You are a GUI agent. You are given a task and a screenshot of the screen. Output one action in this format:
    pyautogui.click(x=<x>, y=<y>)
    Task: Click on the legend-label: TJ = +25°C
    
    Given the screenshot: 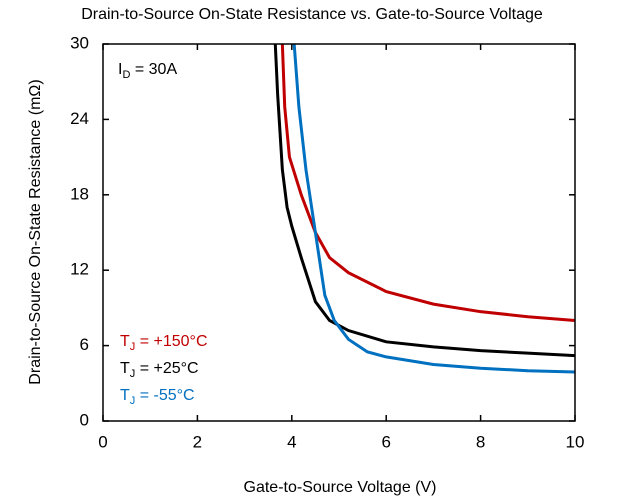 What is the action you would take?
    pyautogui.click(x=159, y=370)
    